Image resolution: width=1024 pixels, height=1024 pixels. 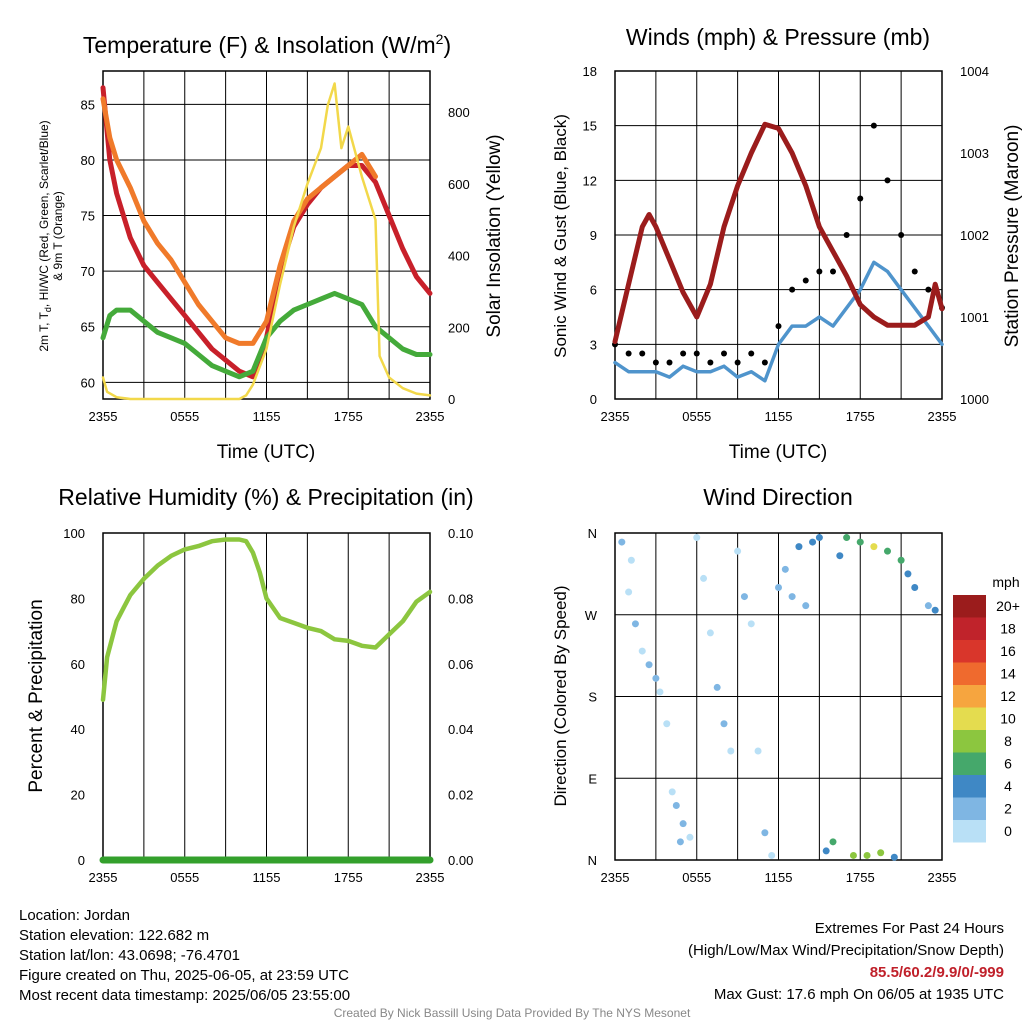 What do you see at coordinates (591, 615) in the screenshot?
I see `y-tick-label: W` at bounding box center [591, 615].